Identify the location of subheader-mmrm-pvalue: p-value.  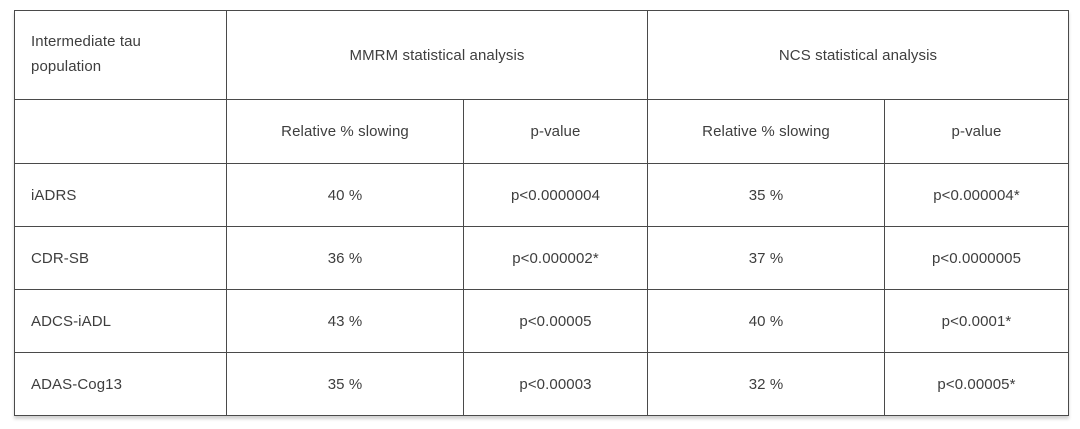
(555, 131).